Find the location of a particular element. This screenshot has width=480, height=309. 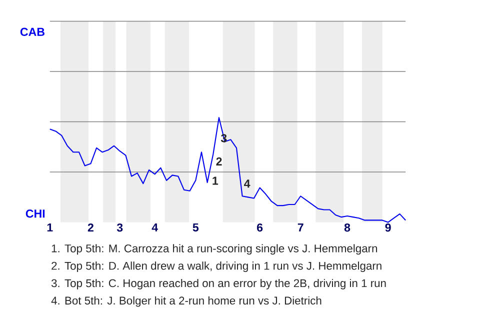

text: CAB is located at coordinates (32, 32).